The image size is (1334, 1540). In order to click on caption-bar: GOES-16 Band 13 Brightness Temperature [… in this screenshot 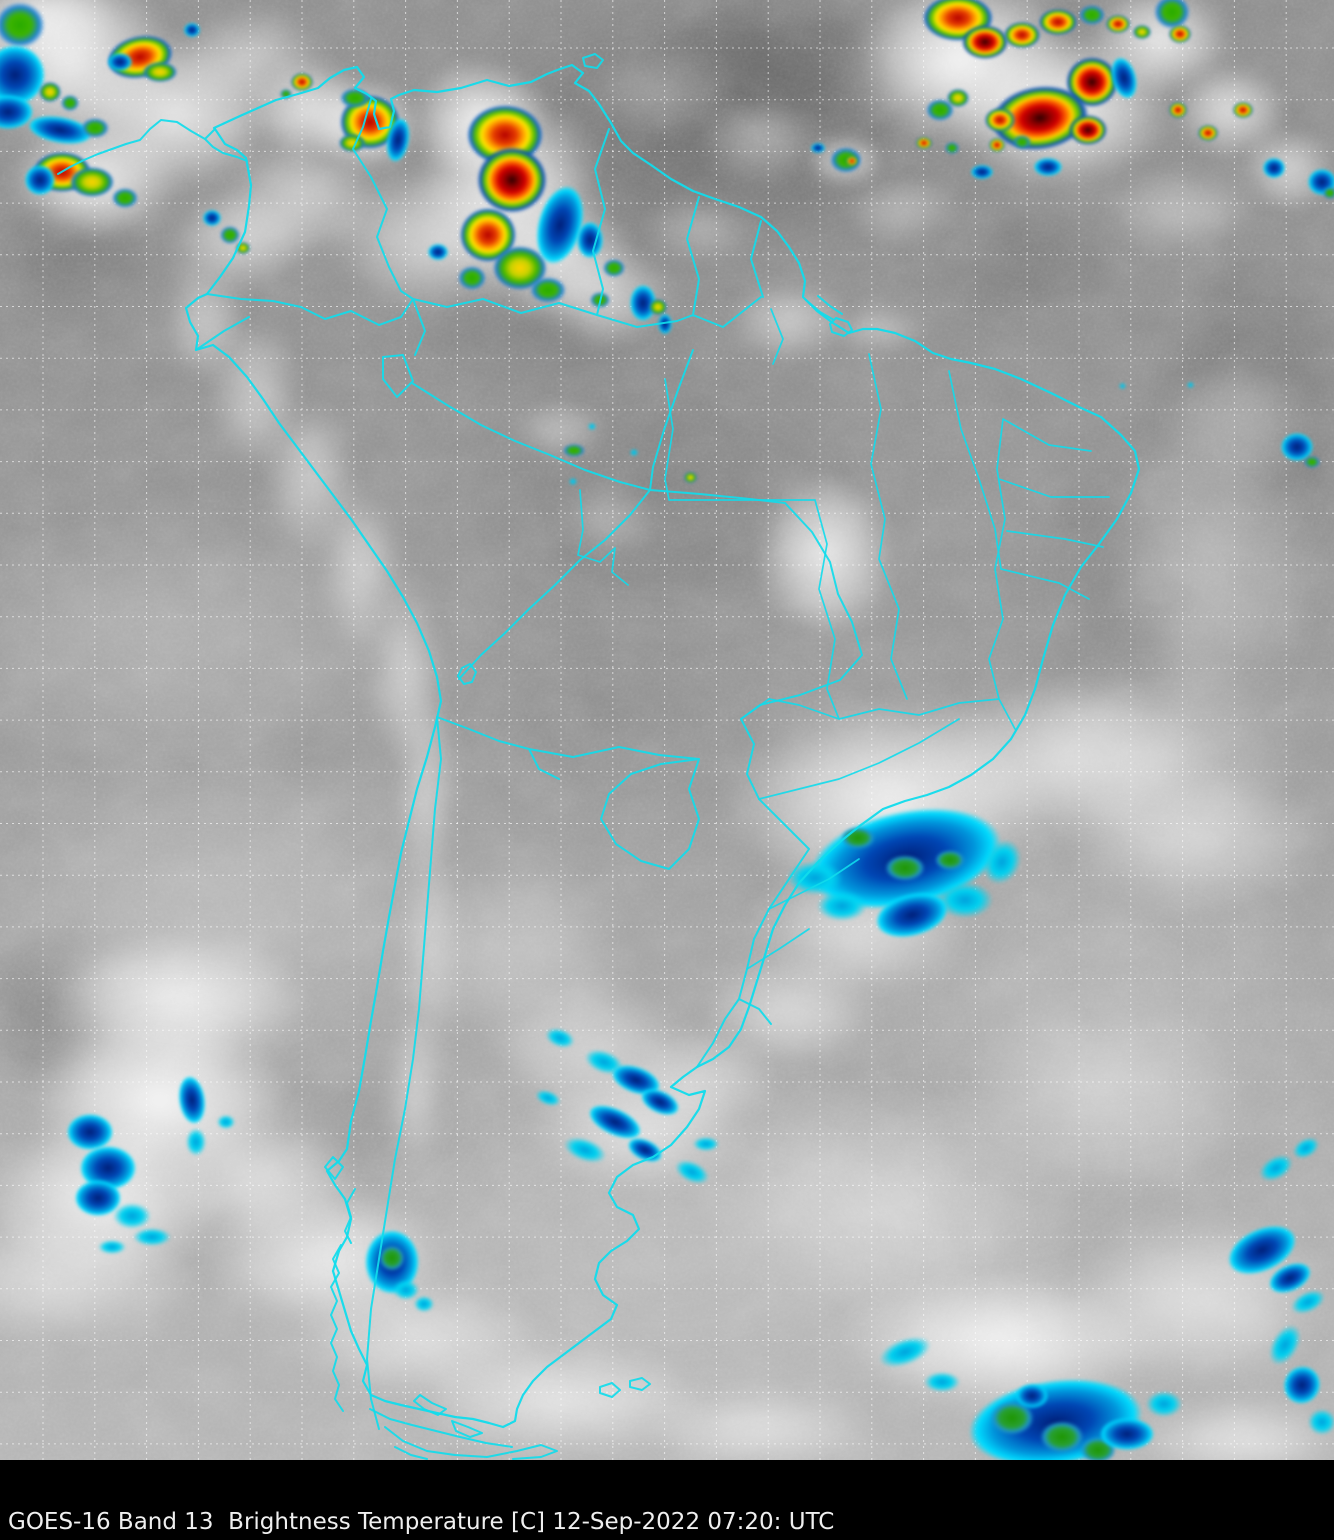, I will do `click(667, 1500)`.